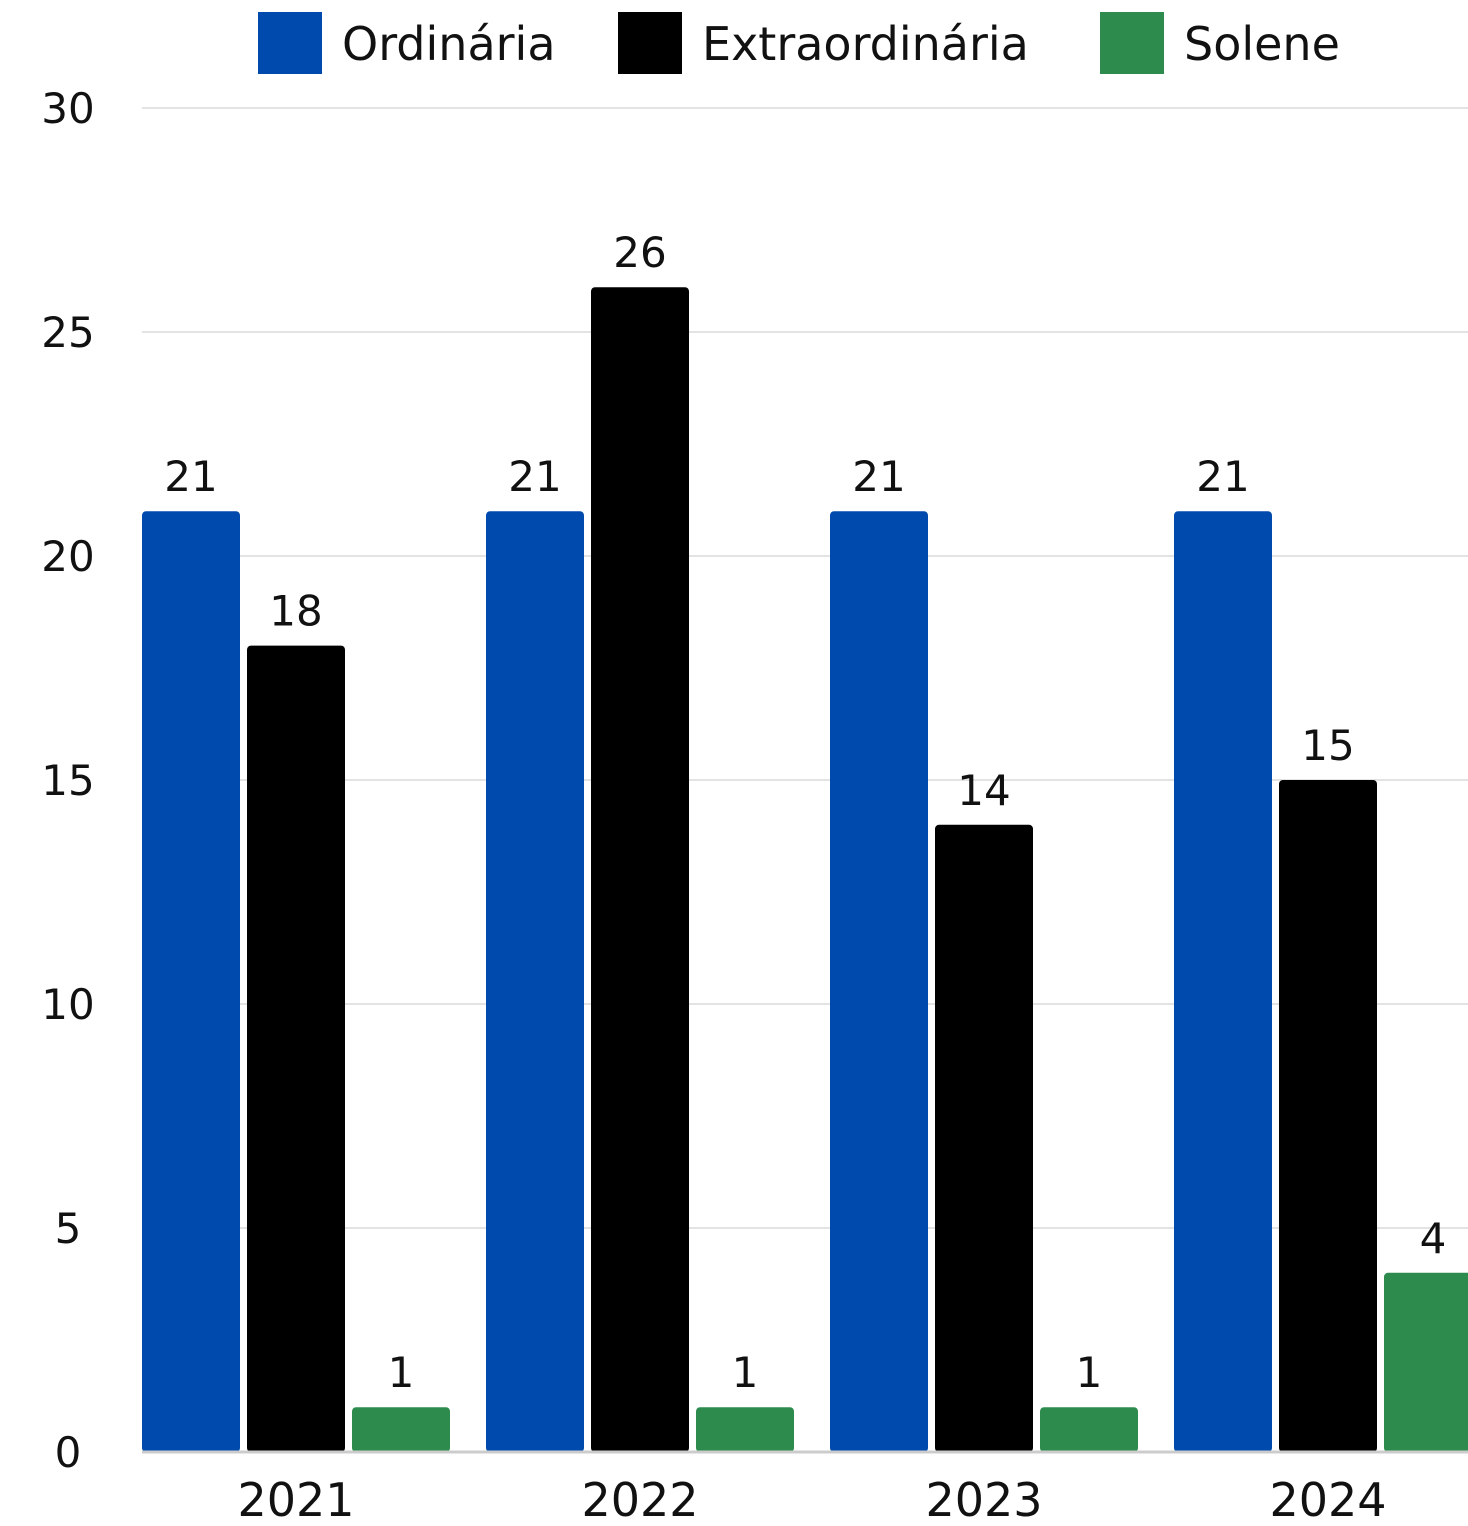 This screenshot has width=1468, height=1526. Describe the element at coordinates (1223, 981) in the screenshot. I see `bar-ordinária-2024` at that location.